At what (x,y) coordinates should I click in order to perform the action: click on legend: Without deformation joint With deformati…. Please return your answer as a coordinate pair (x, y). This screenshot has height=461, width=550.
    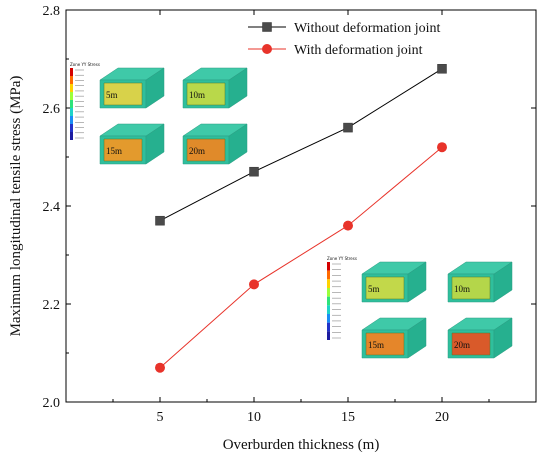
    Looking at the image, I should click on (344, 39).